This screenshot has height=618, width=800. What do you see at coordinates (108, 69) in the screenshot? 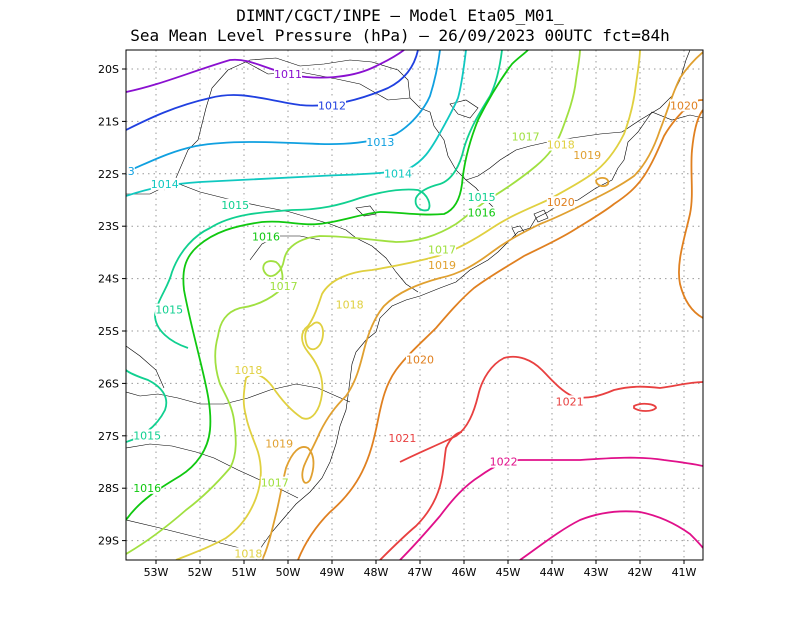
I see `lat-tick-label: 20S` at bounding box center [108, 69].